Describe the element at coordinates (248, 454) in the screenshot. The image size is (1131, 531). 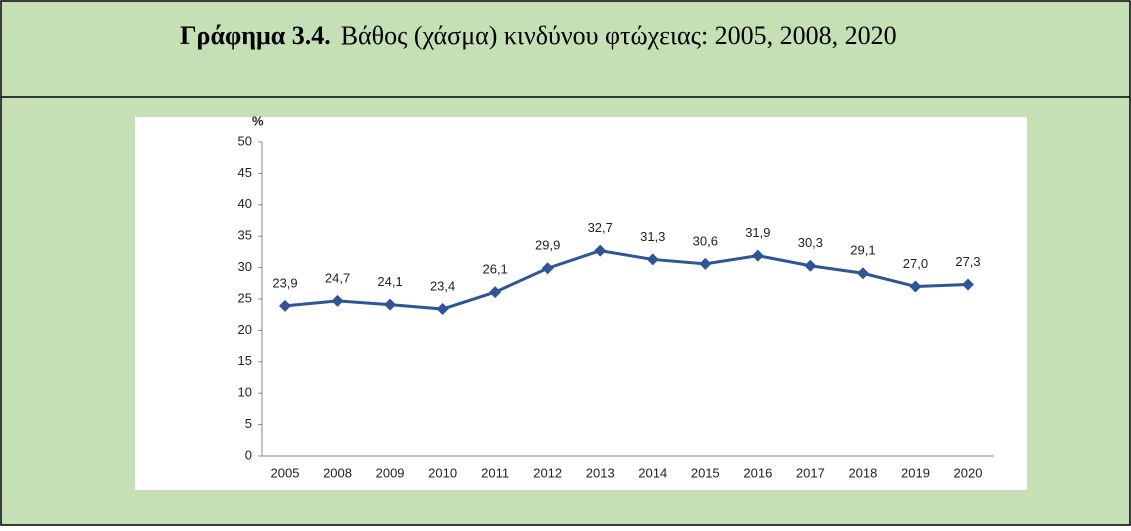
I see `y-tick-label: 0` at that location.